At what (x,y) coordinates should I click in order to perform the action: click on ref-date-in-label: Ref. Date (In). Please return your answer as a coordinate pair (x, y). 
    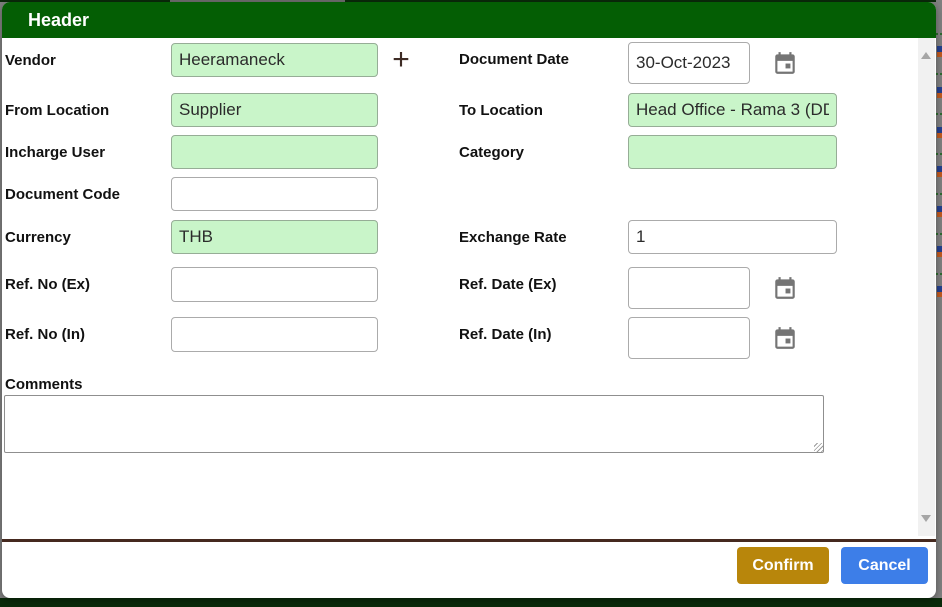
    Looking at the image, I should click on (505, 334).